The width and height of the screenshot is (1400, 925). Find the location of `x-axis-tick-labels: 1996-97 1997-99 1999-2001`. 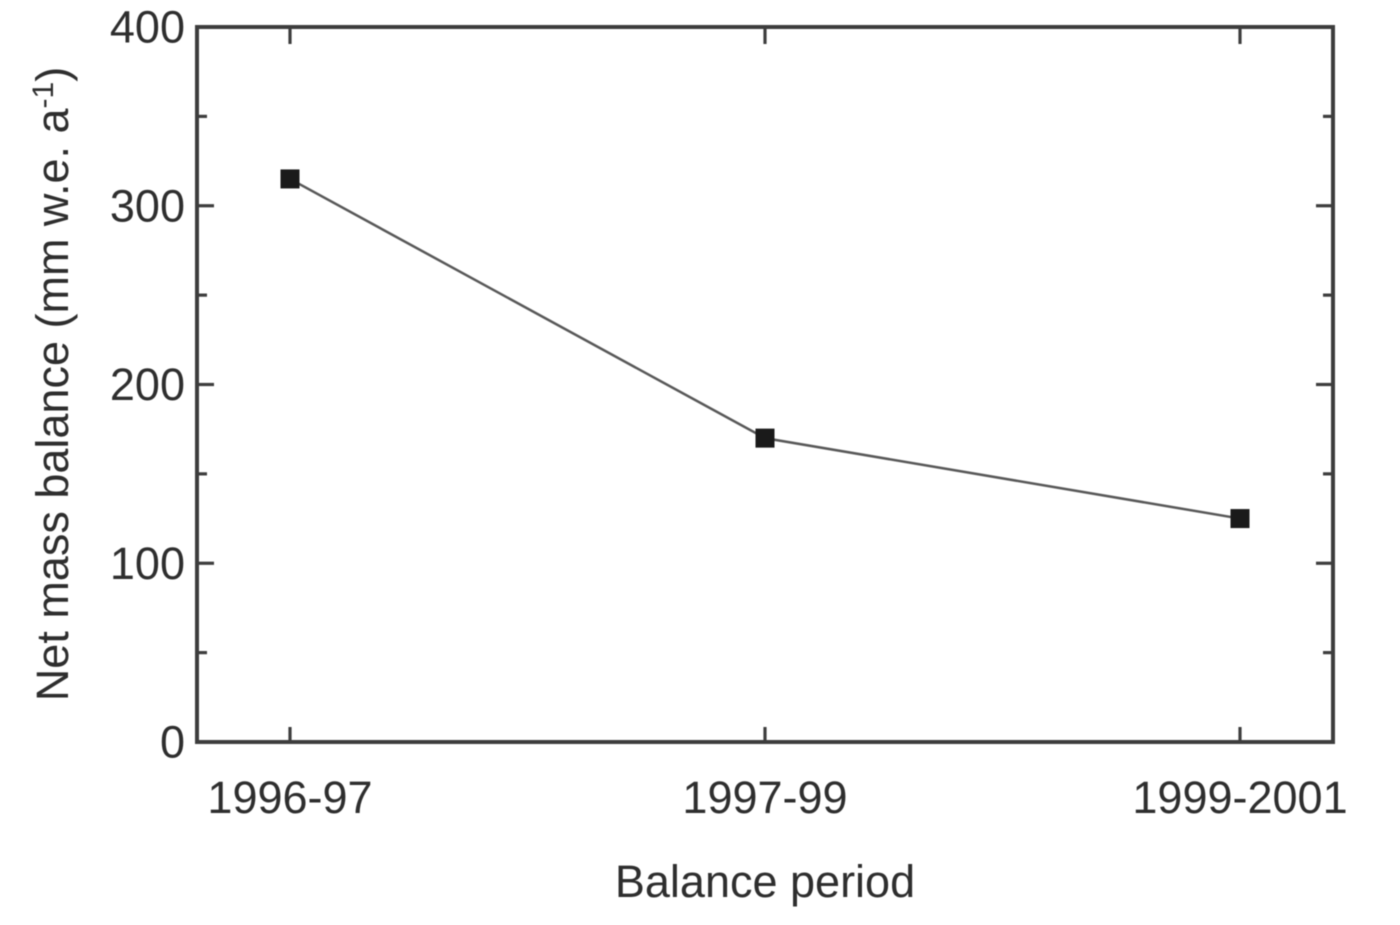

x-axis-tick-labels: 1996-97 1997-99 1999-2001 is located at coordinates (777, 797).